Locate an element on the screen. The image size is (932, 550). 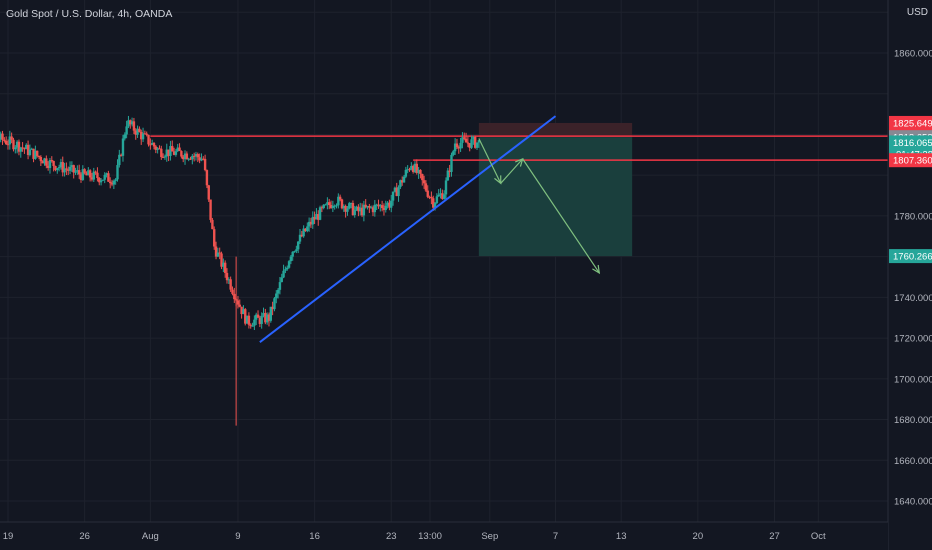
take-profit-zone is located at coordinates (555, 197).